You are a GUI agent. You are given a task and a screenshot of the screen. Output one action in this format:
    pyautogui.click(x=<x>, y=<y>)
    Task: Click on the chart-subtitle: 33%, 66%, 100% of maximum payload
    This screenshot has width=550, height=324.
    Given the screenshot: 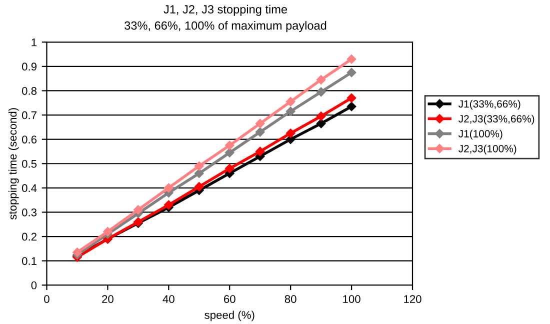 What is the action you would take?
    pyautogui.click(x=225, y=26)
    